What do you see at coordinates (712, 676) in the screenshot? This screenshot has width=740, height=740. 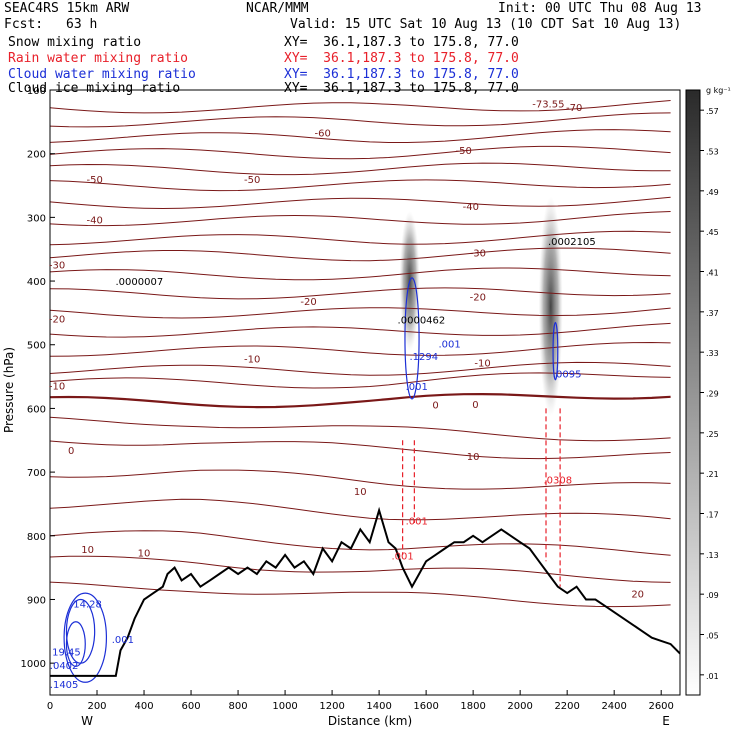 I see `colorbar-label: .01` at bounding box center [712, 676].